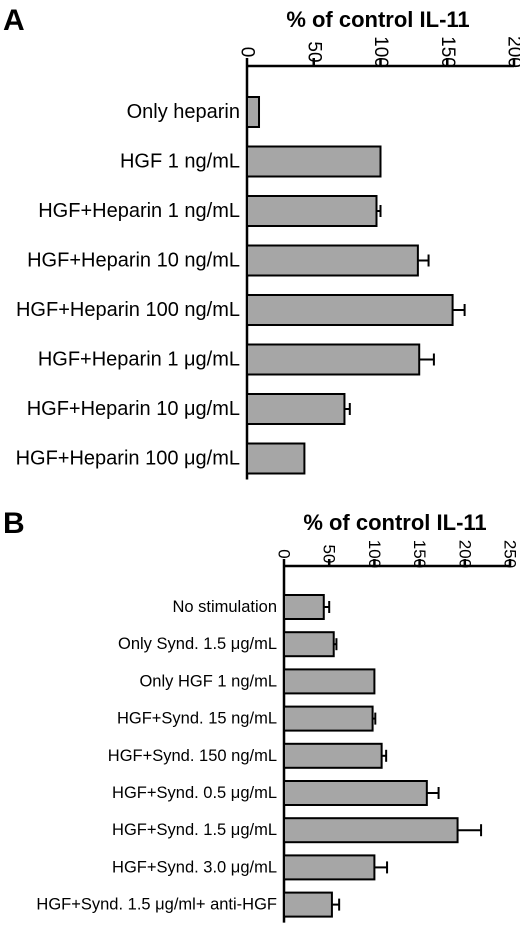 This screenshot has width=520, height=927. I want to click on panel-b-category-label: HGF+Synd. 1.5 μg/mL, so click(194, 830).